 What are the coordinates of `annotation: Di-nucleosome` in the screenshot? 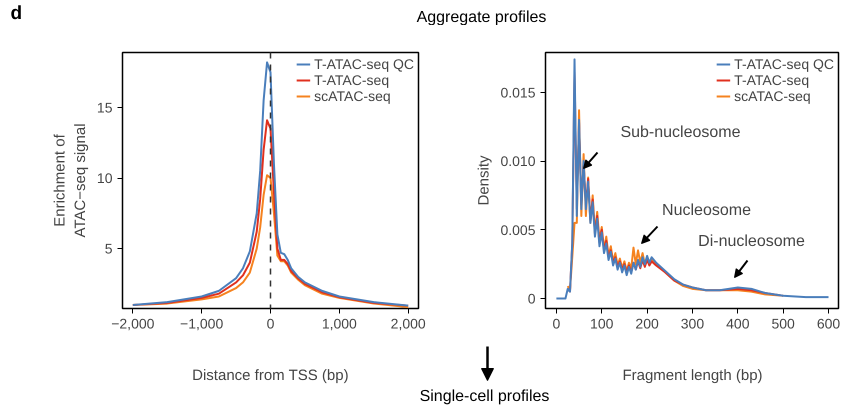 It's located at (751, 241).